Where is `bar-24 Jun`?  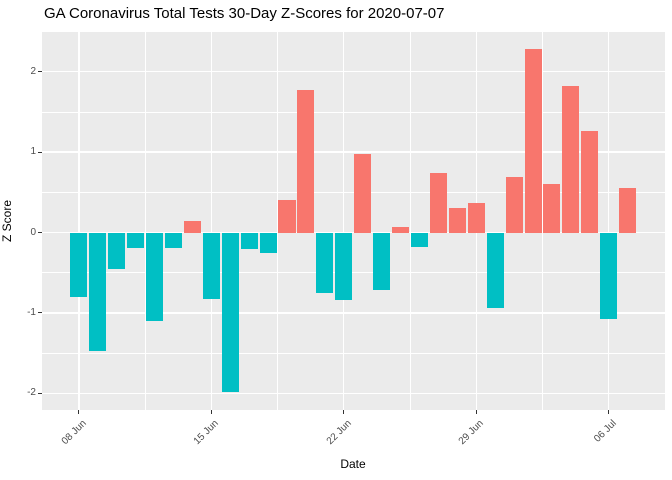
bar-24 Jun is located at coordinates (382, 261).